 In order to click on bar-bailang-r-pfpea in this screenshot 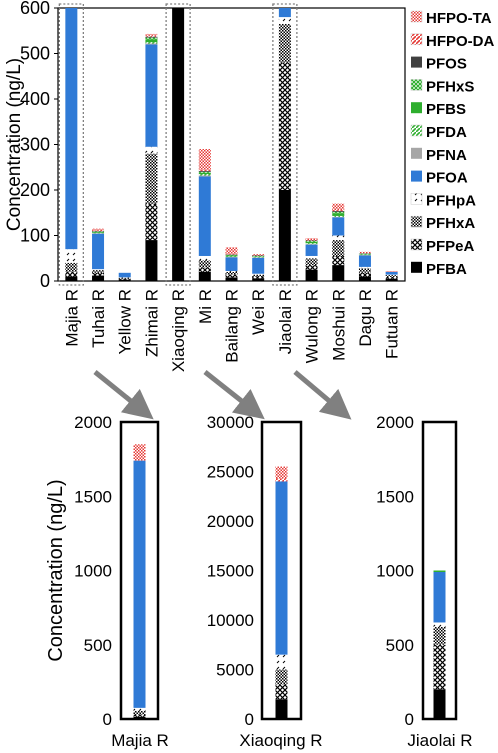, I will do `click(231, 276)`.